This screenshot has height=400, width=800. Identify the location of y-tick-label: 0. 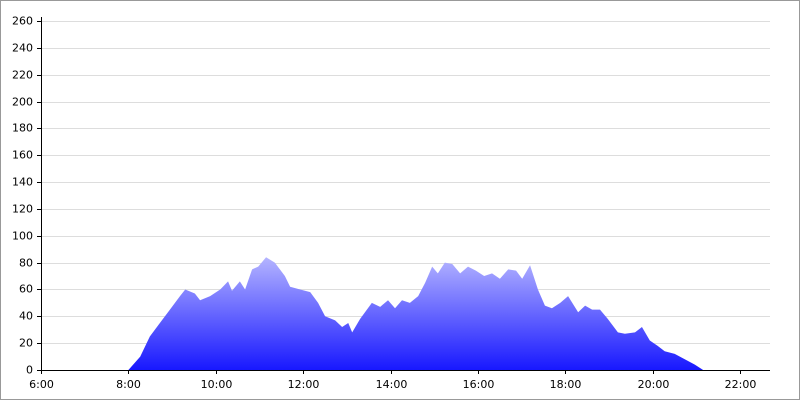
(29, 370).